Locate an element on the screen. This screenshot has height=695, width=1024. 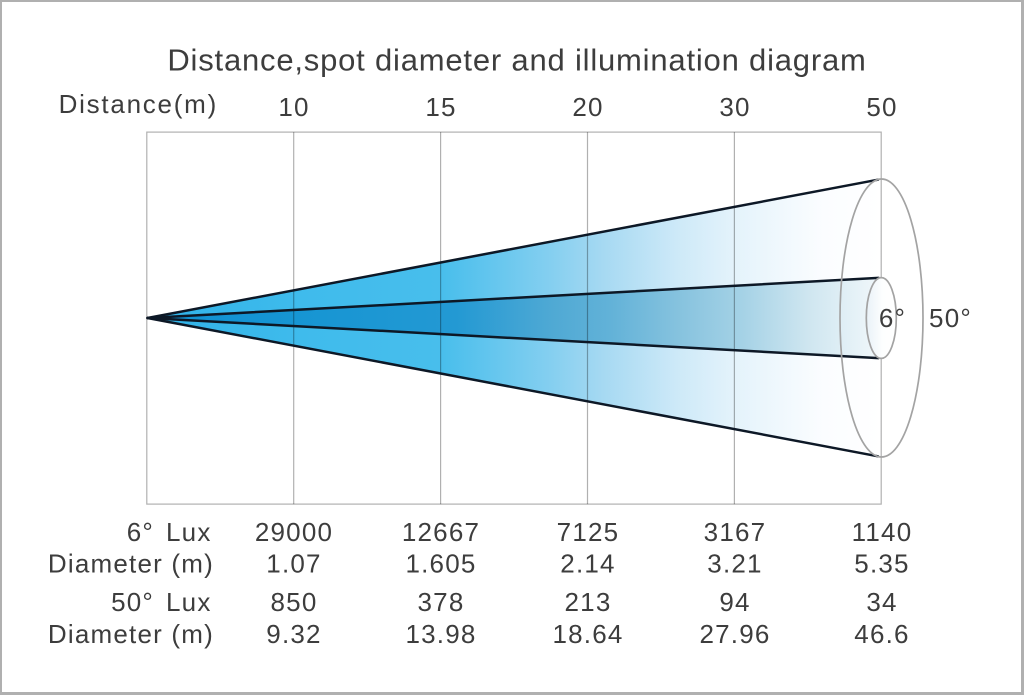
svg-text: 18.64 is located at coordinates (587, 634).